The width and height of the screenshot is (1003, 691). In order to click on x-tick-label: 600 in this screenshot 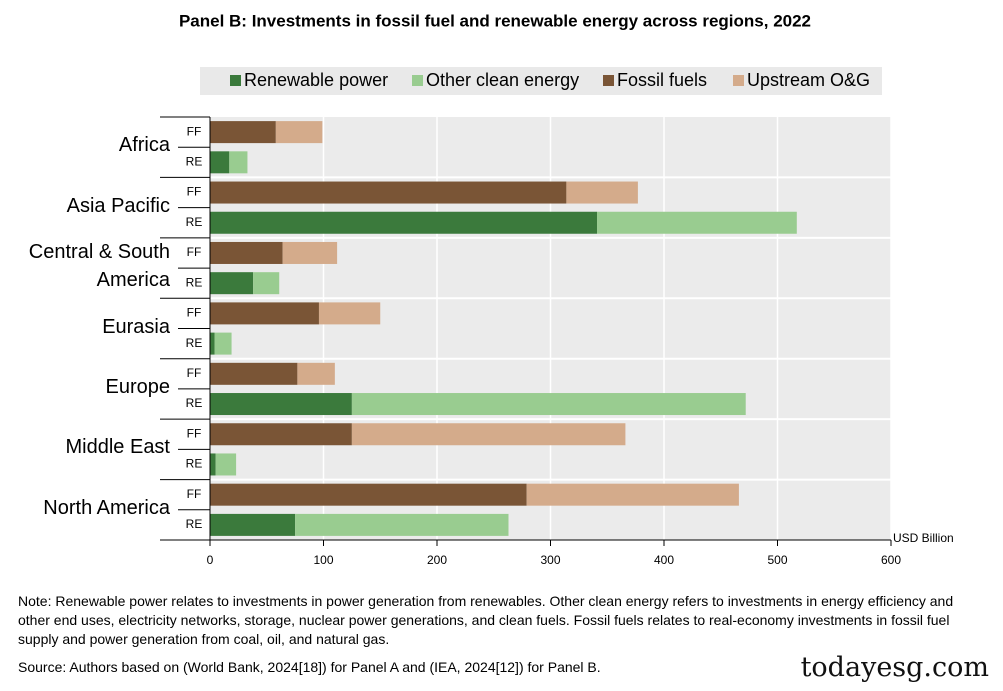, I will do `click(891, 560)`.